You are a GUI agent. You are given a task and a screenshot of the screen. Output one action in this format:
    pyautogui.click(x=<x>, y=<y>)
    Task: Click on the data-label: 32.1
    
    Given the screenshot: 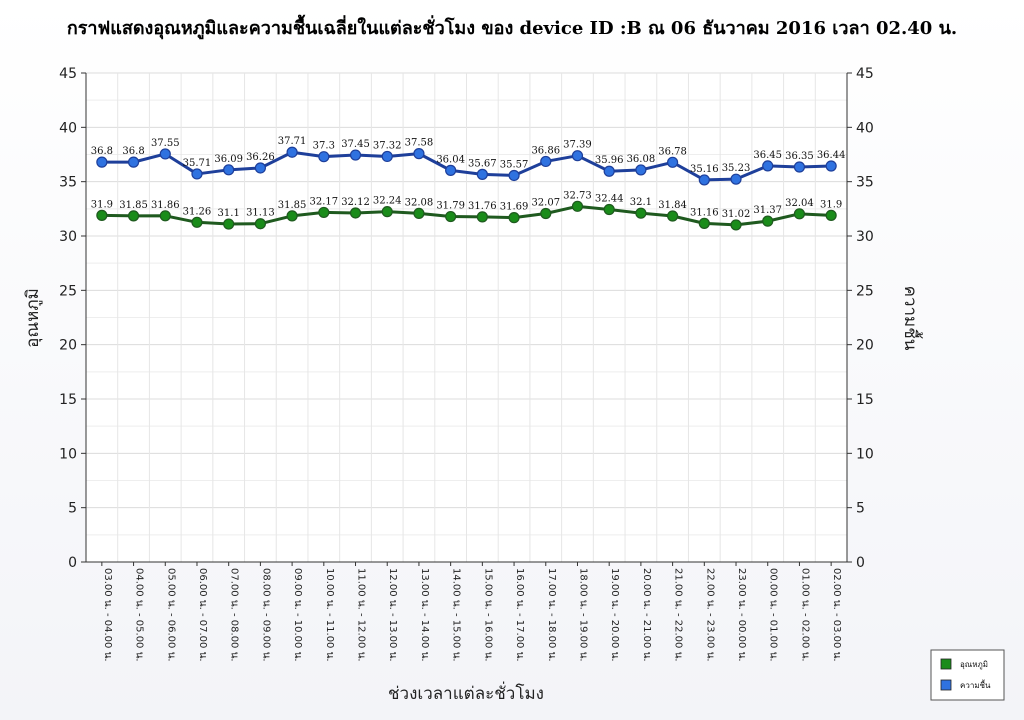 What is the action you would take?
    pyautogui.click(x=641, y=202)
    